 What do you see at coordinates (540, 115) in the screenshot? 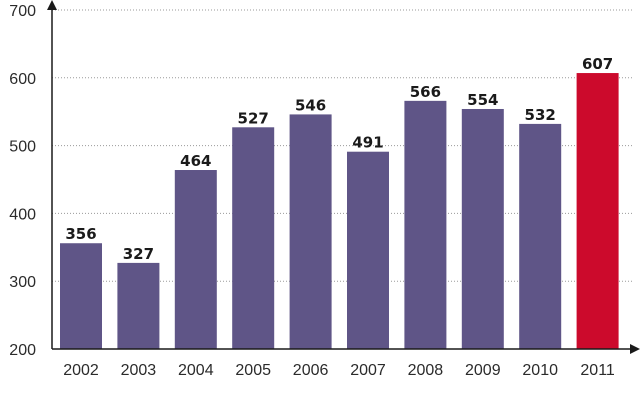
I see `value-label-2010: 532` at bounding box center [540, 115].